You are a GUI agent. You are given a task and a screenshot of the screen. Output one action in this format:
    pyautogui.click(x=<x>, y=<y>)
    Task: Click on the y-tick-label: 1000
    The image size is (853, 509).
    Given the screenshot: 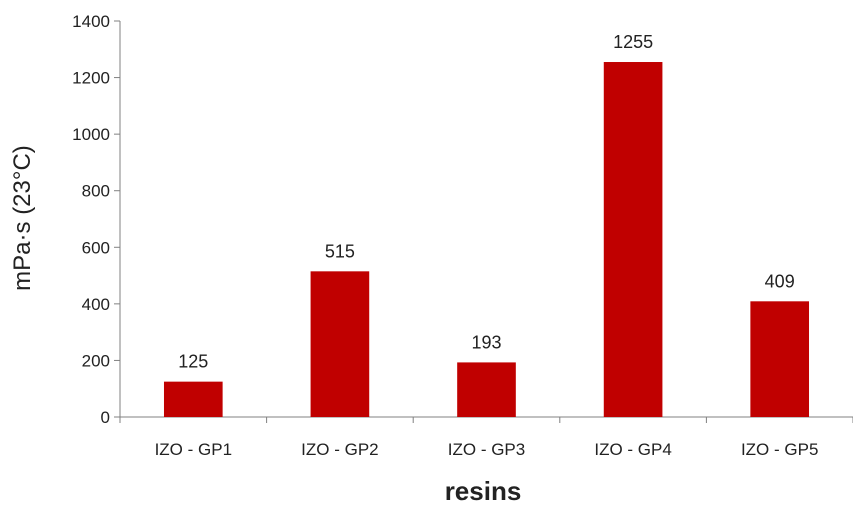 What is the action you would take?
    pyautogui.click(x=91, y=134)
    